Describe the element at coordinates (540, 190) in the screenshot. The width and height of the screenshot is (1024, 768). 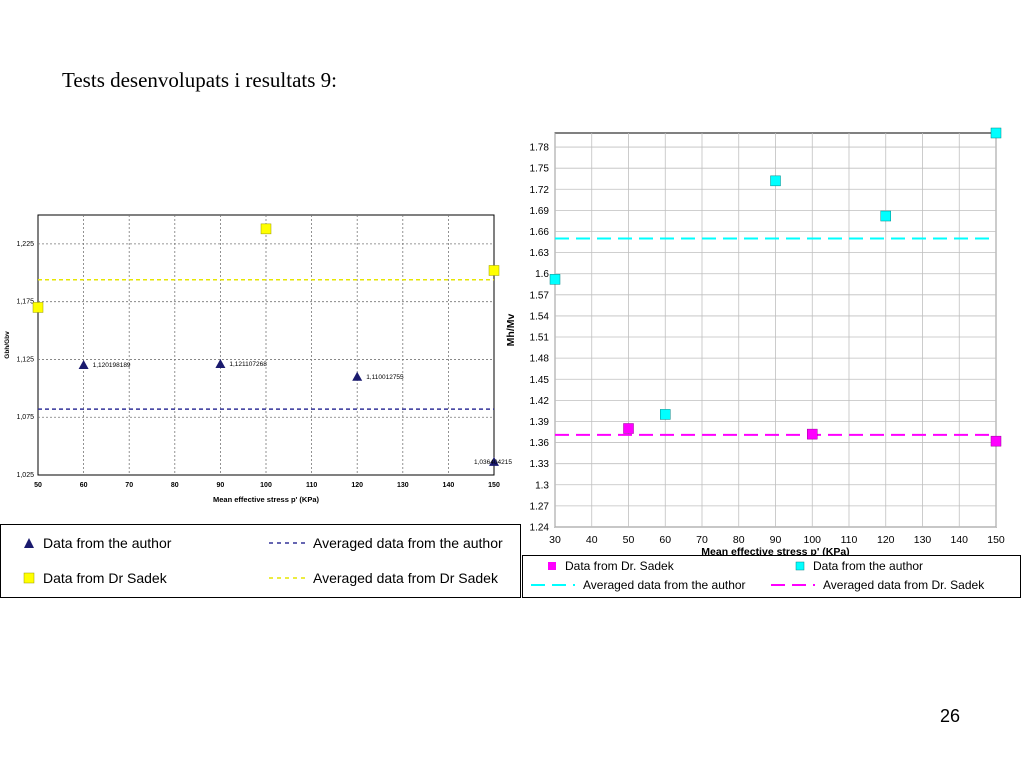
I see `y-tick-label: 1.72` at that location.